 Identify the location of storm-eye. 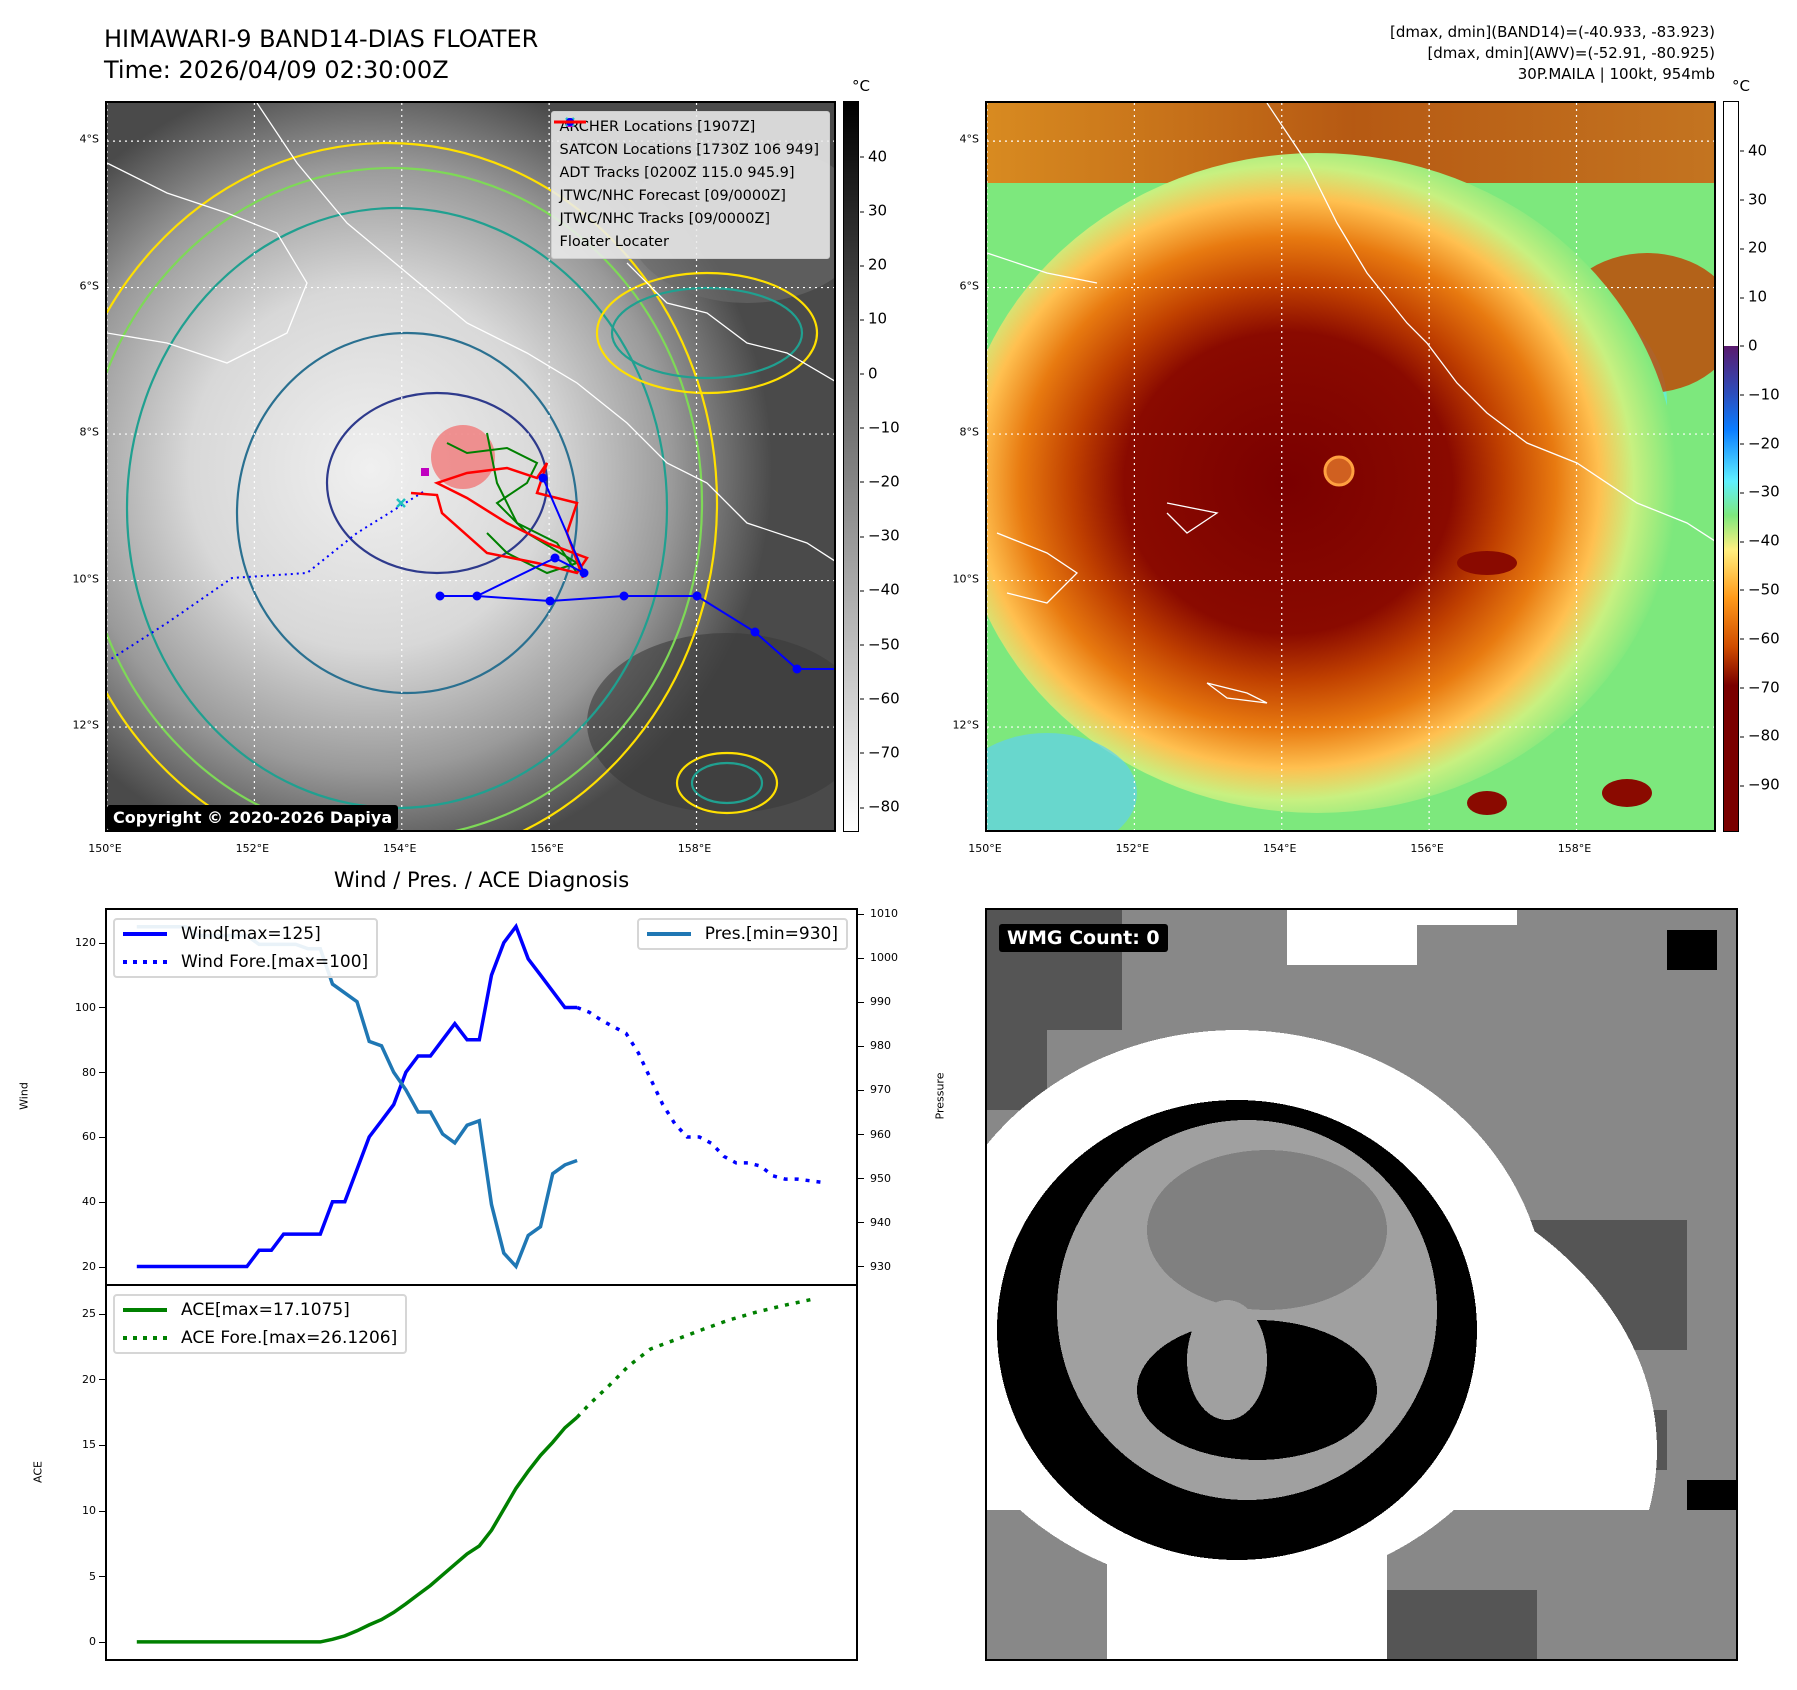
(1339, 471).